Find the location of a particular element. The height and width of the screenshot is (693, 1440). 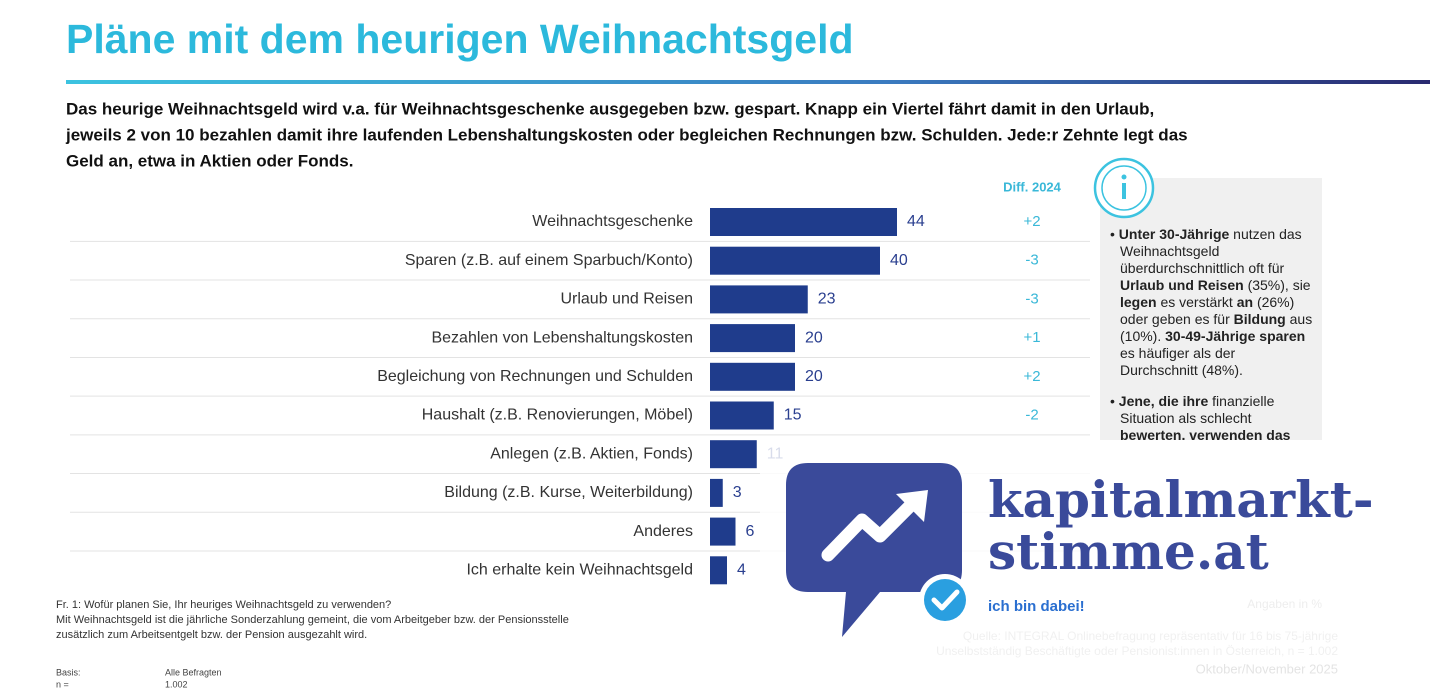

info-segment: (26%) oder geben es für is located at coordinates (1207, 310).